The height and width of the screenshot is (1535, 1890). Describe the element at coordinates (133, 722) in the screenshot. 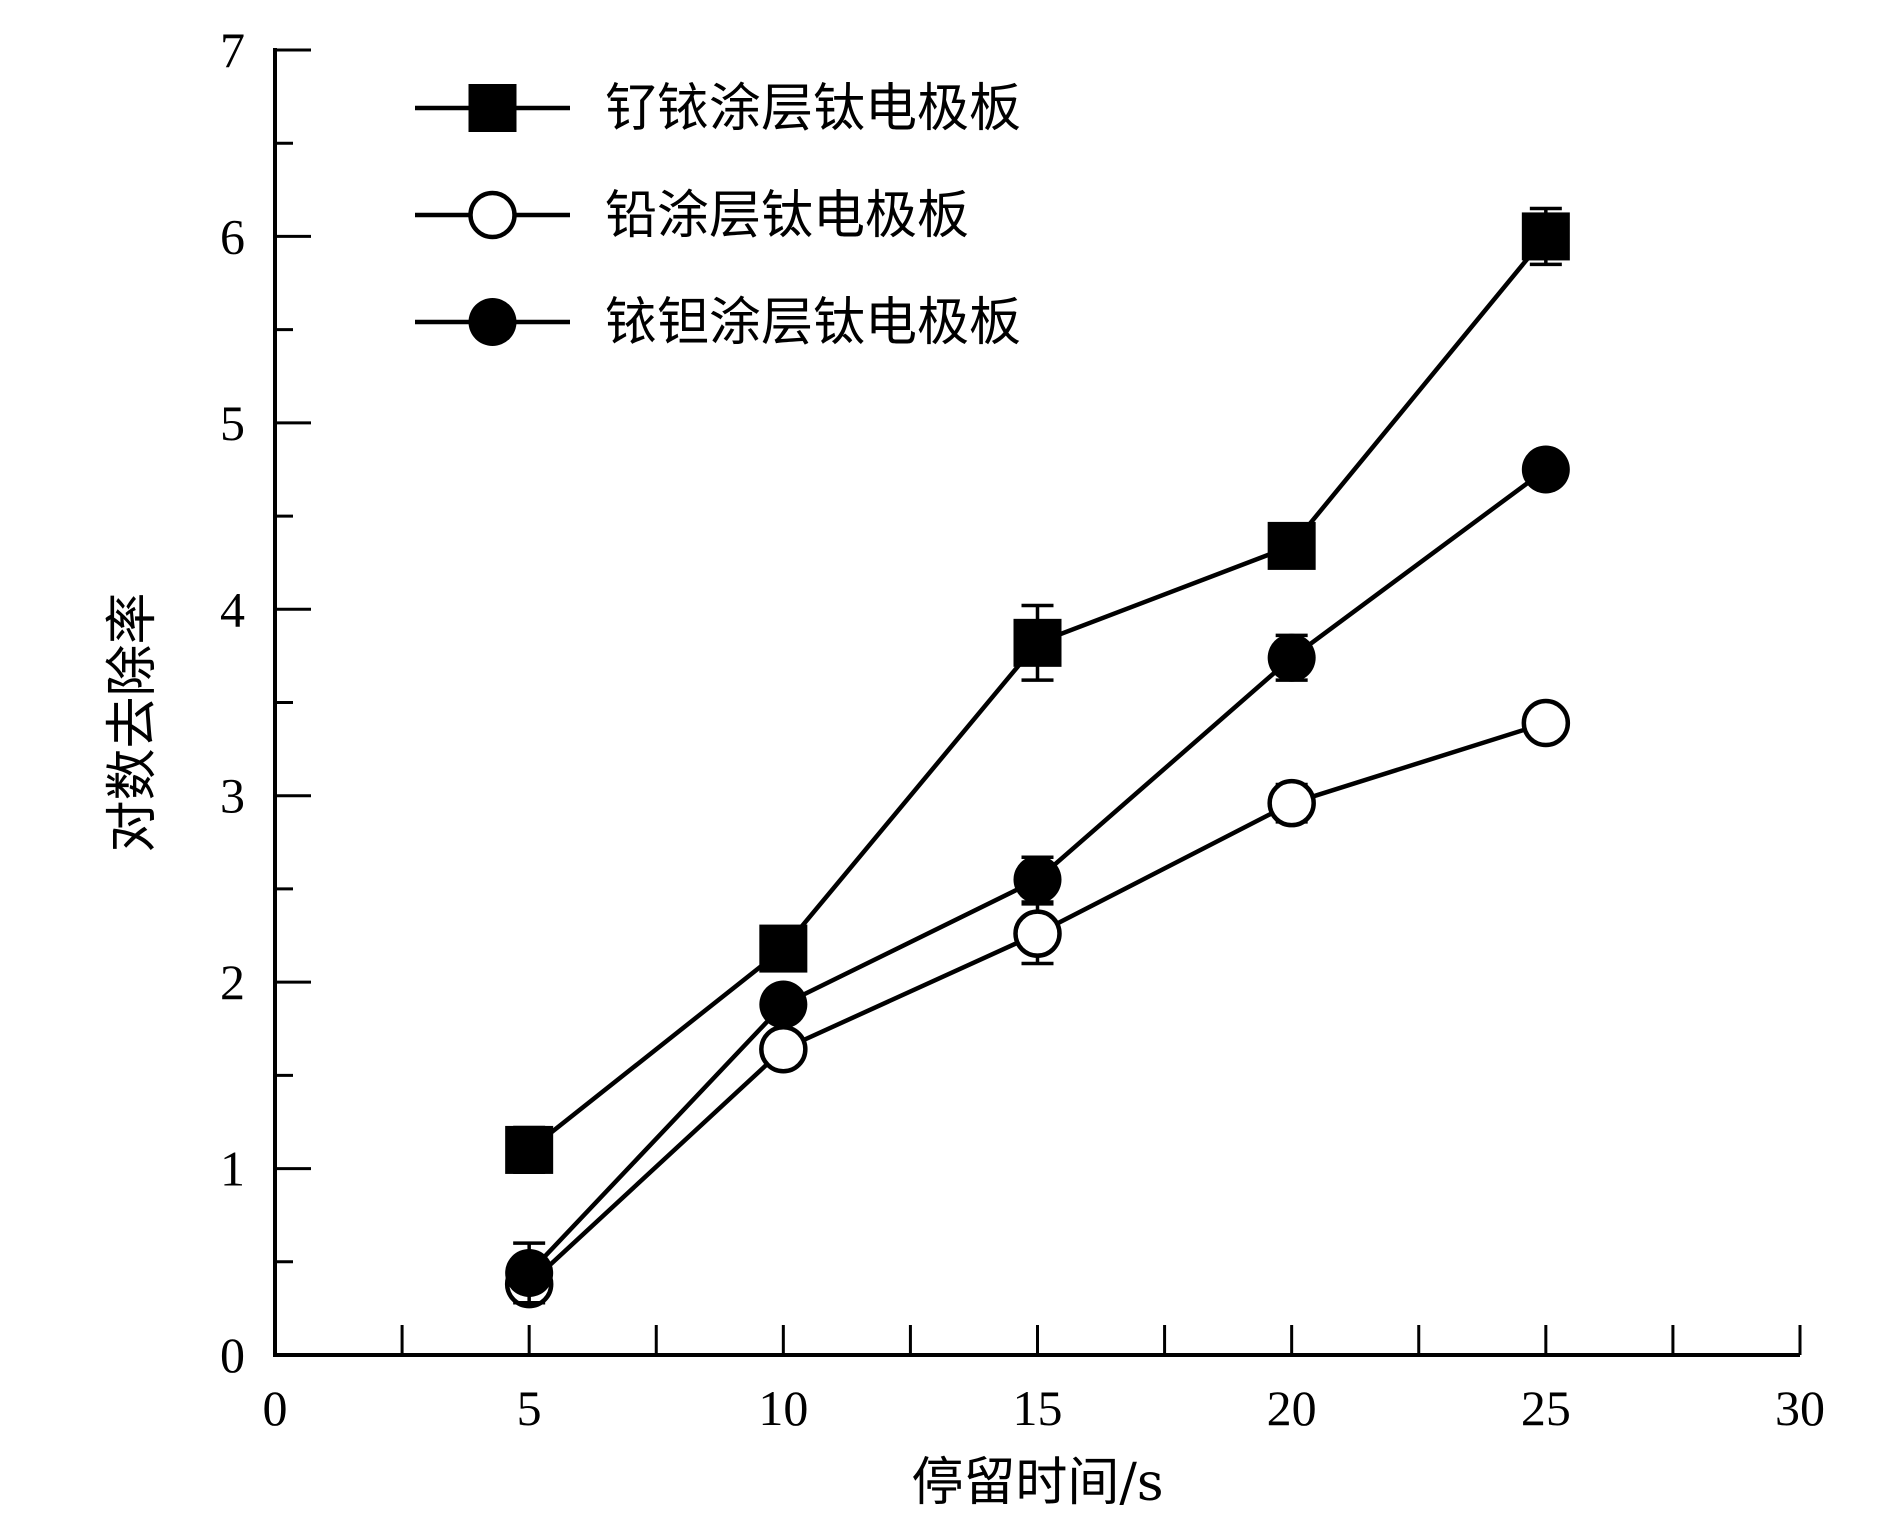

I see `y-axis-title: 对数去除率` at that location.